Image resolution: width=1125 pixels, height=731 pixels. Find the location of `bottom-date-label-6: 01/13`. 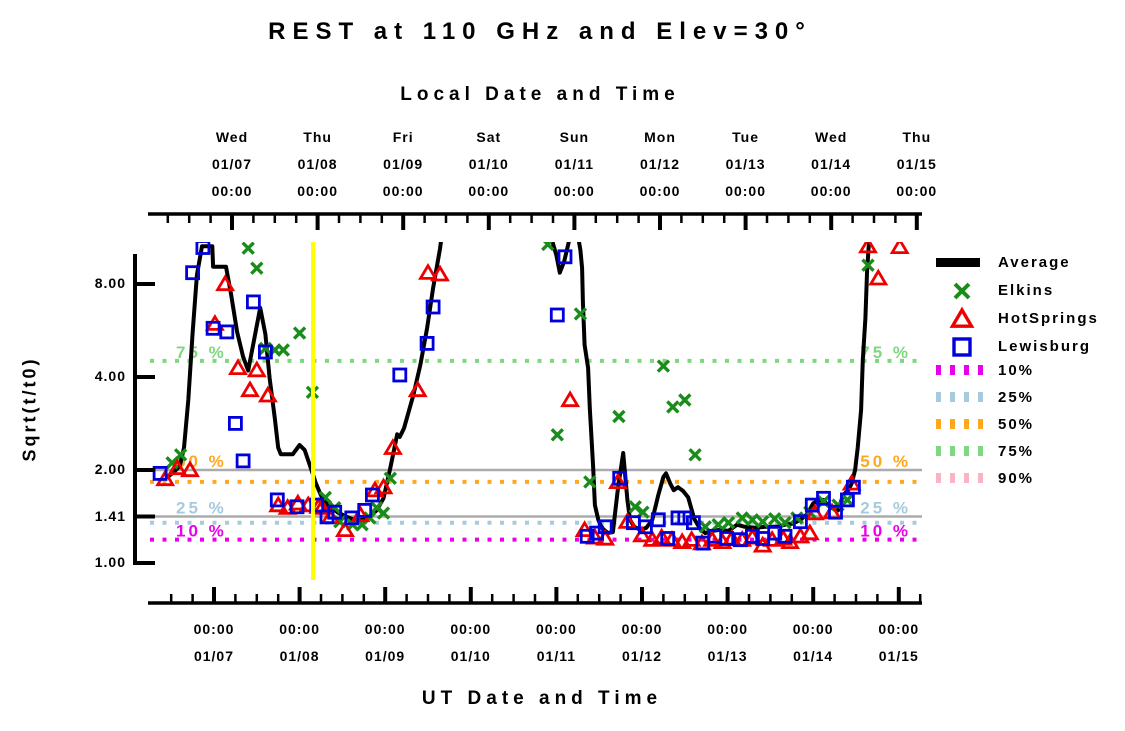

bottom-date-label-6: 01/13 is located at coordinates (727, 656).